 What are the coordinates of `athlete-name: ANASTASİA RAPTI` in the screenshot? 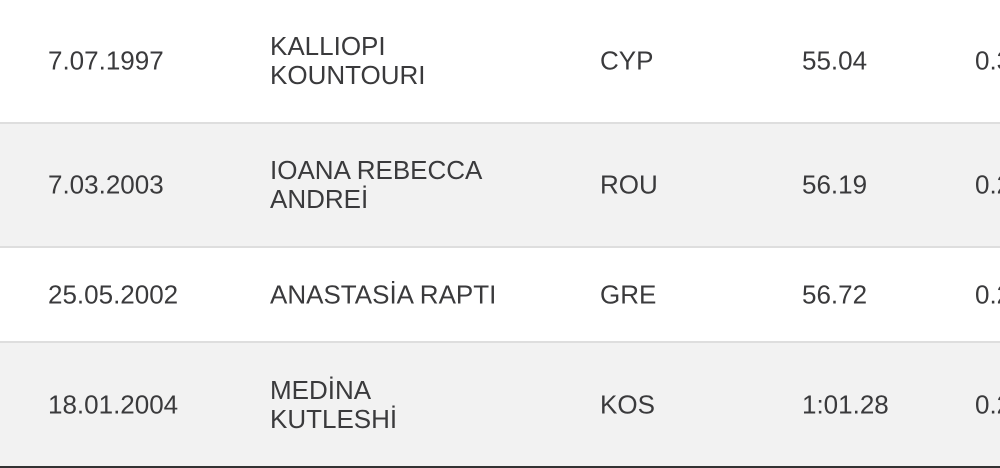 It's located at (383, 294).